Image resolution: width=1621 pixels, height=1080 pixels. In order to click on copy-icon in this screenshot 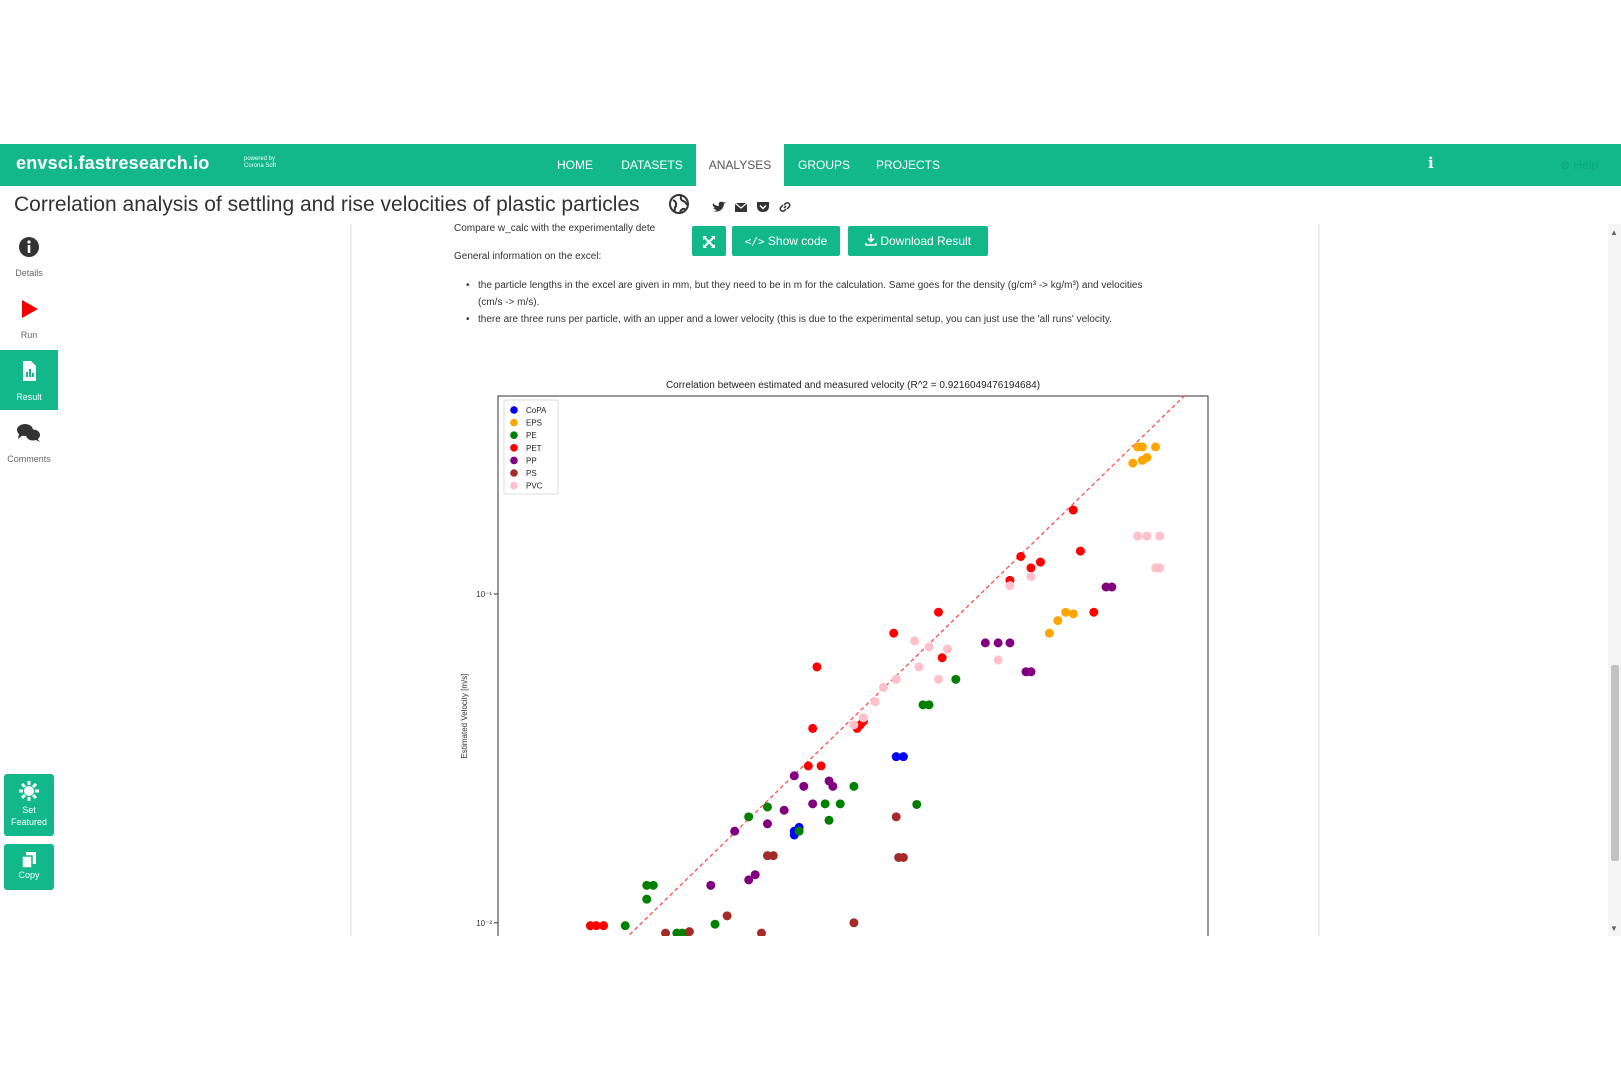, I will do `click(28, 860)`.